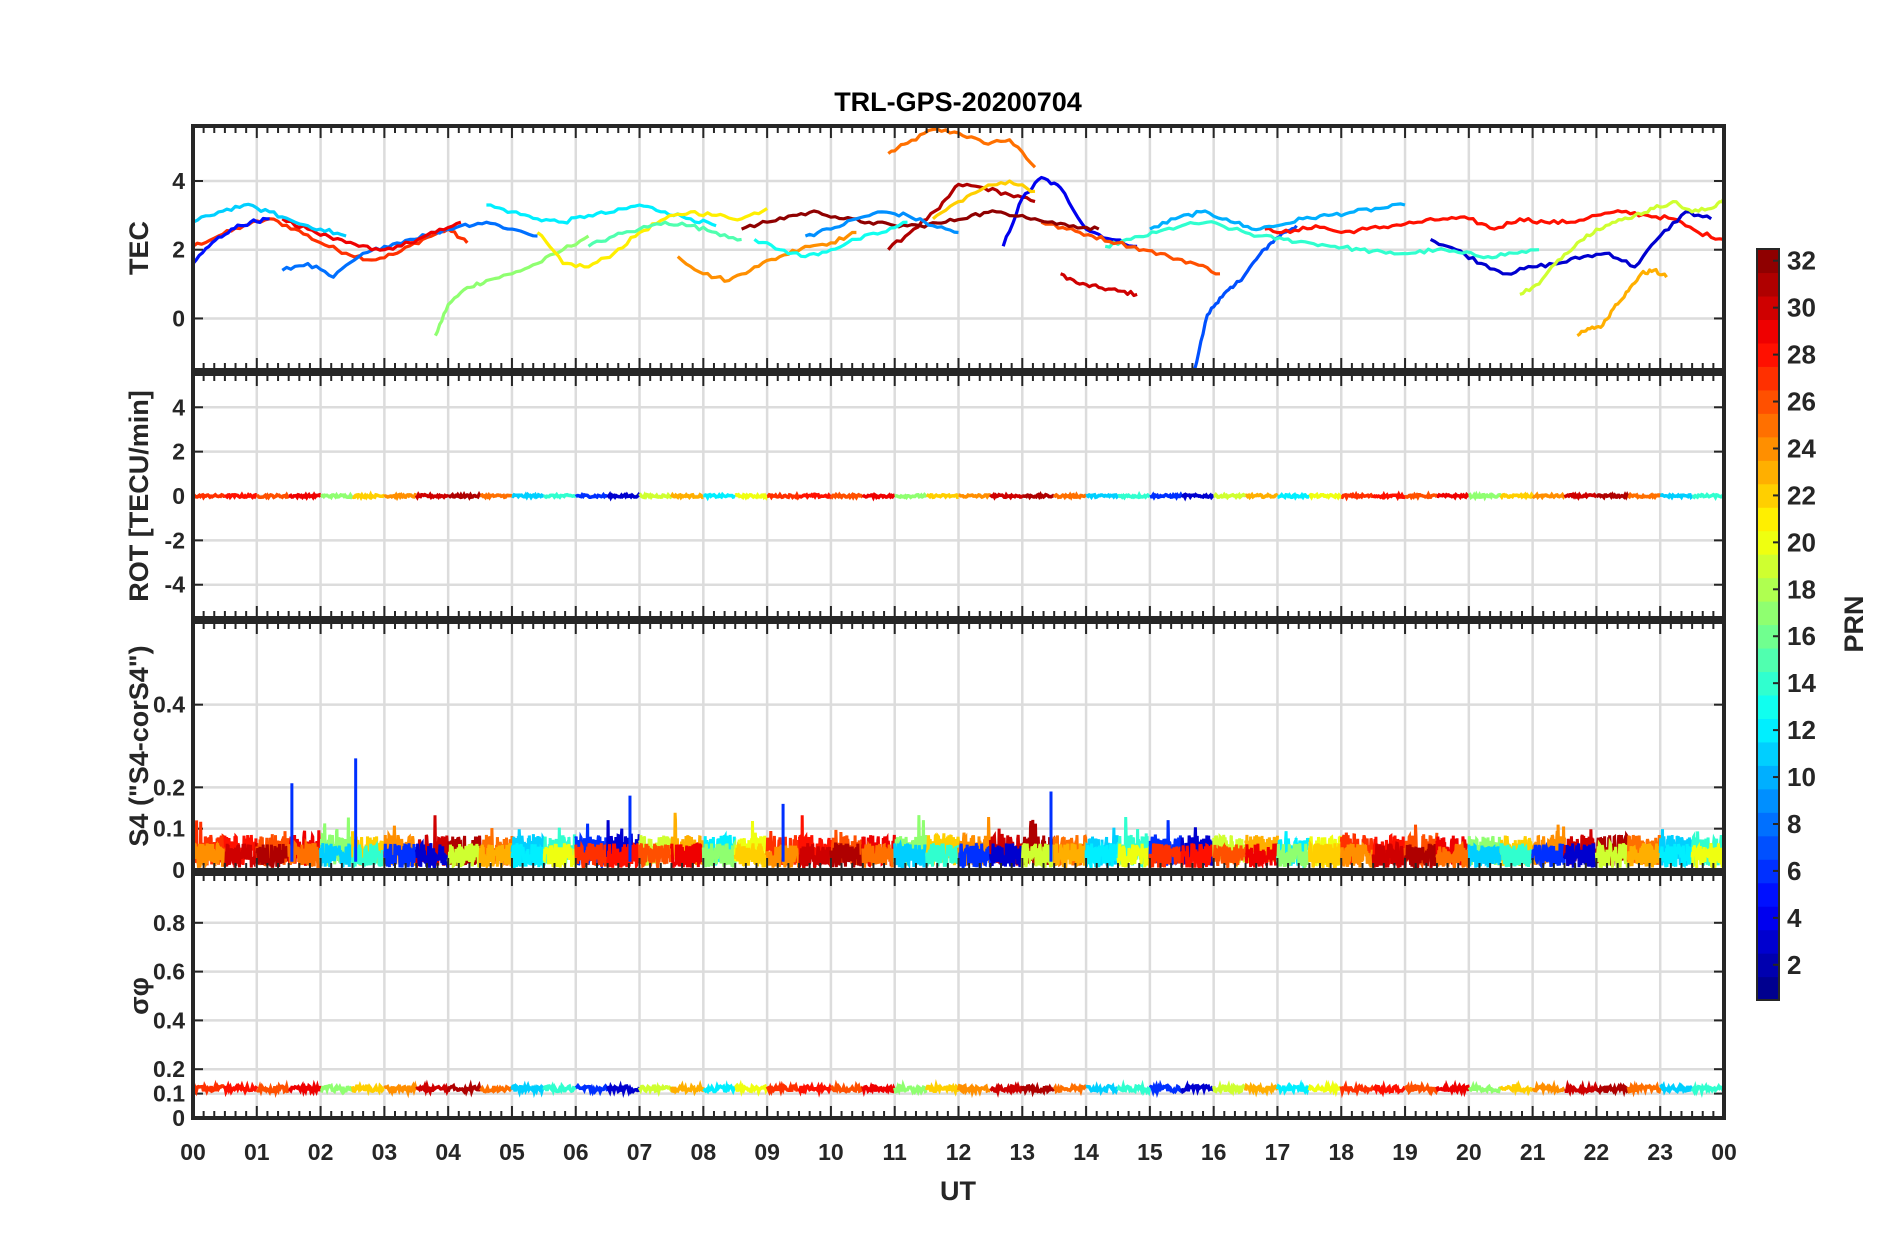 This screenshot has height=1236, width=1902. What do you see at coordinates (512, 1152) in the screenshot?
I see `x-tick-label: 05` at bounding box center [512, 1152].